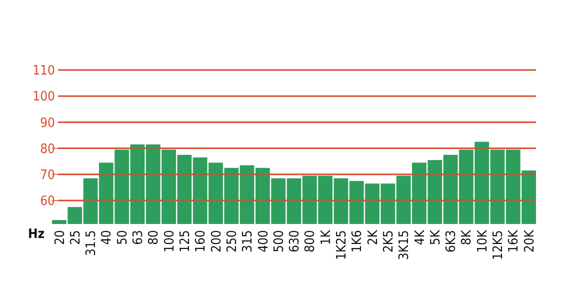 This screenshot has width=571, height=301. Describe the element at coordinates (43, 71) in the screenshot. I see `y-tick-label: 110` at that location.